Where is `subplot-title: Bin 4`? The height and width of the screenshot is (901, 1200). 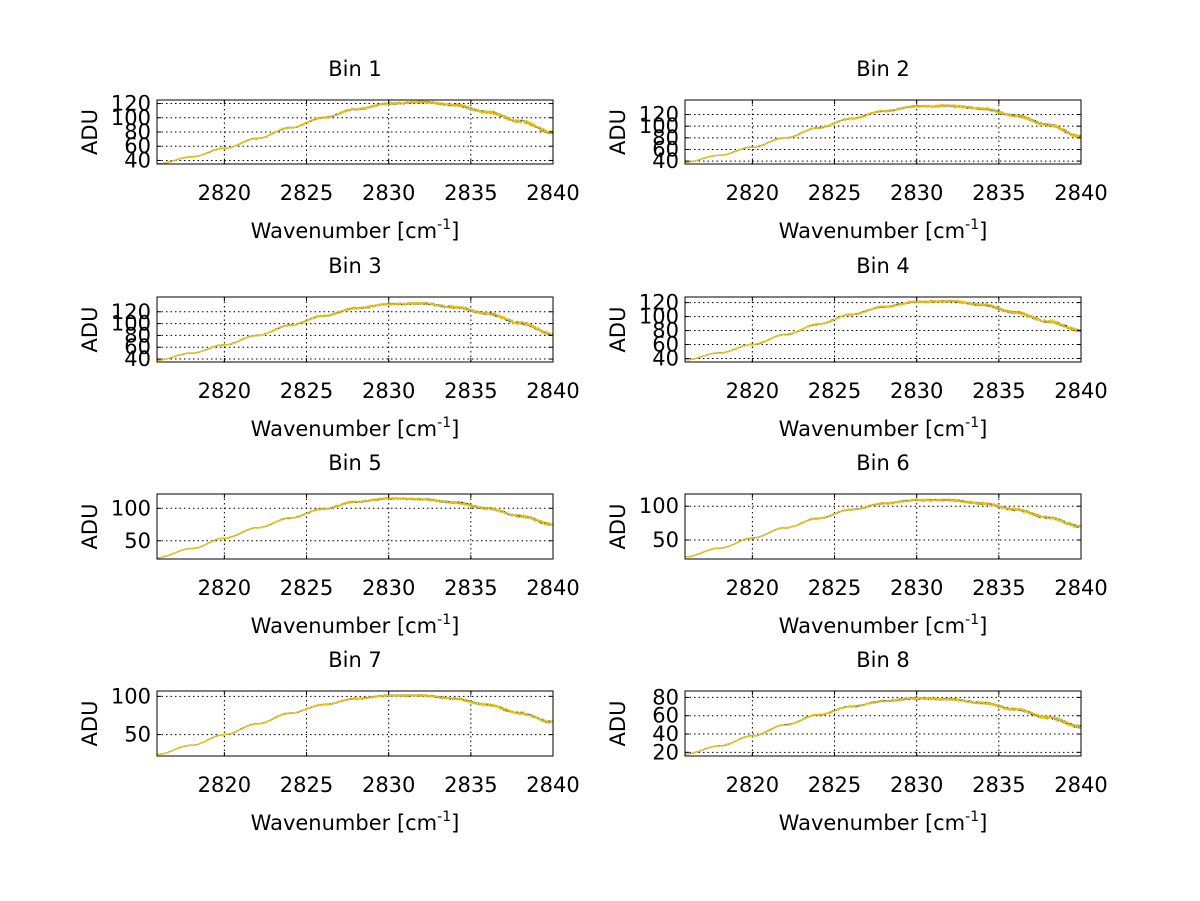 subplot-title: Bin 4 is located at coordinates (883, 266).